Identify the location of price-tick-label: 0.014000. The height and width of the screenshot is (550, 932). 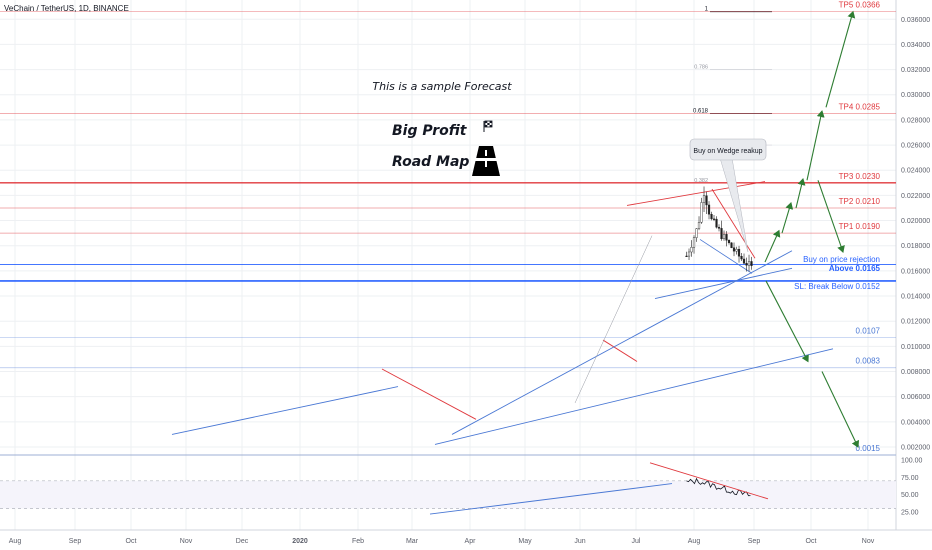
(915, 297).